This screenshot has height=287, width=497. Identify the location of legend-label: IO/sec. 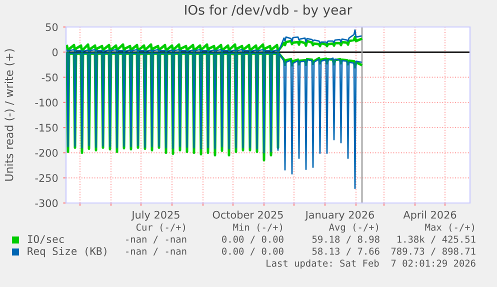
(46, 239).